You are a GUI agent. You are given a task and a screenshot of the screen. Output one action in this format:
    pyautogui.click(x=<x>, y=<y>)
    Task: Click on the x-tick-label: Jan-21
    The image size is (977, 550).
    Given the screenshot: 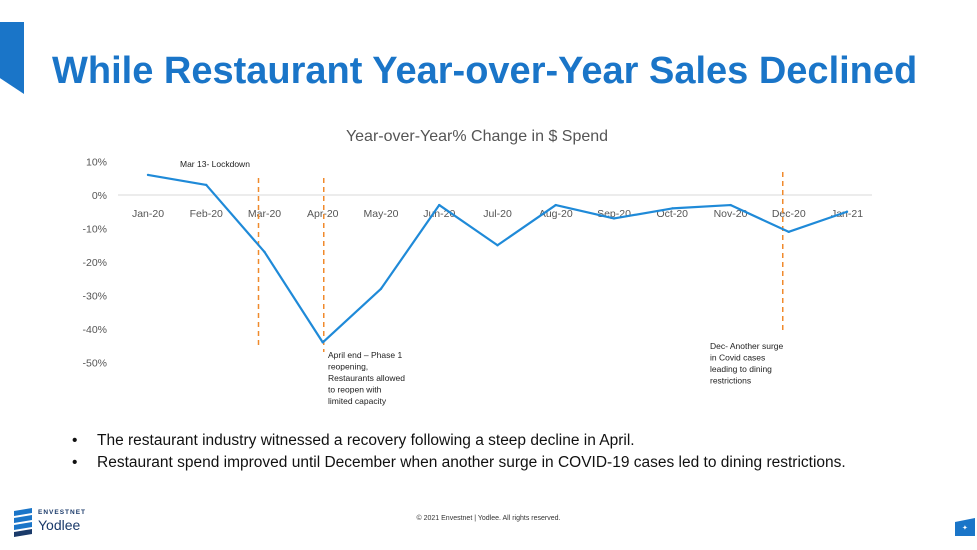 What is the action you would take?
    pyautogui.click(x=847, y=214)
    